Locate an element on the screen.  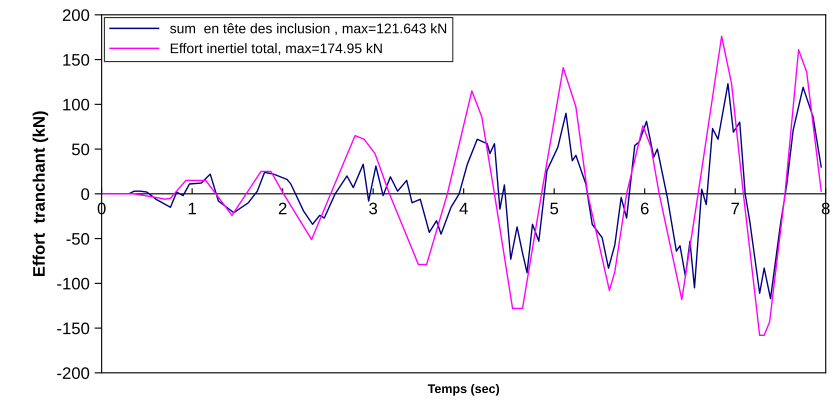
y-tick-label: 0 is located at coordinates (85, 194).